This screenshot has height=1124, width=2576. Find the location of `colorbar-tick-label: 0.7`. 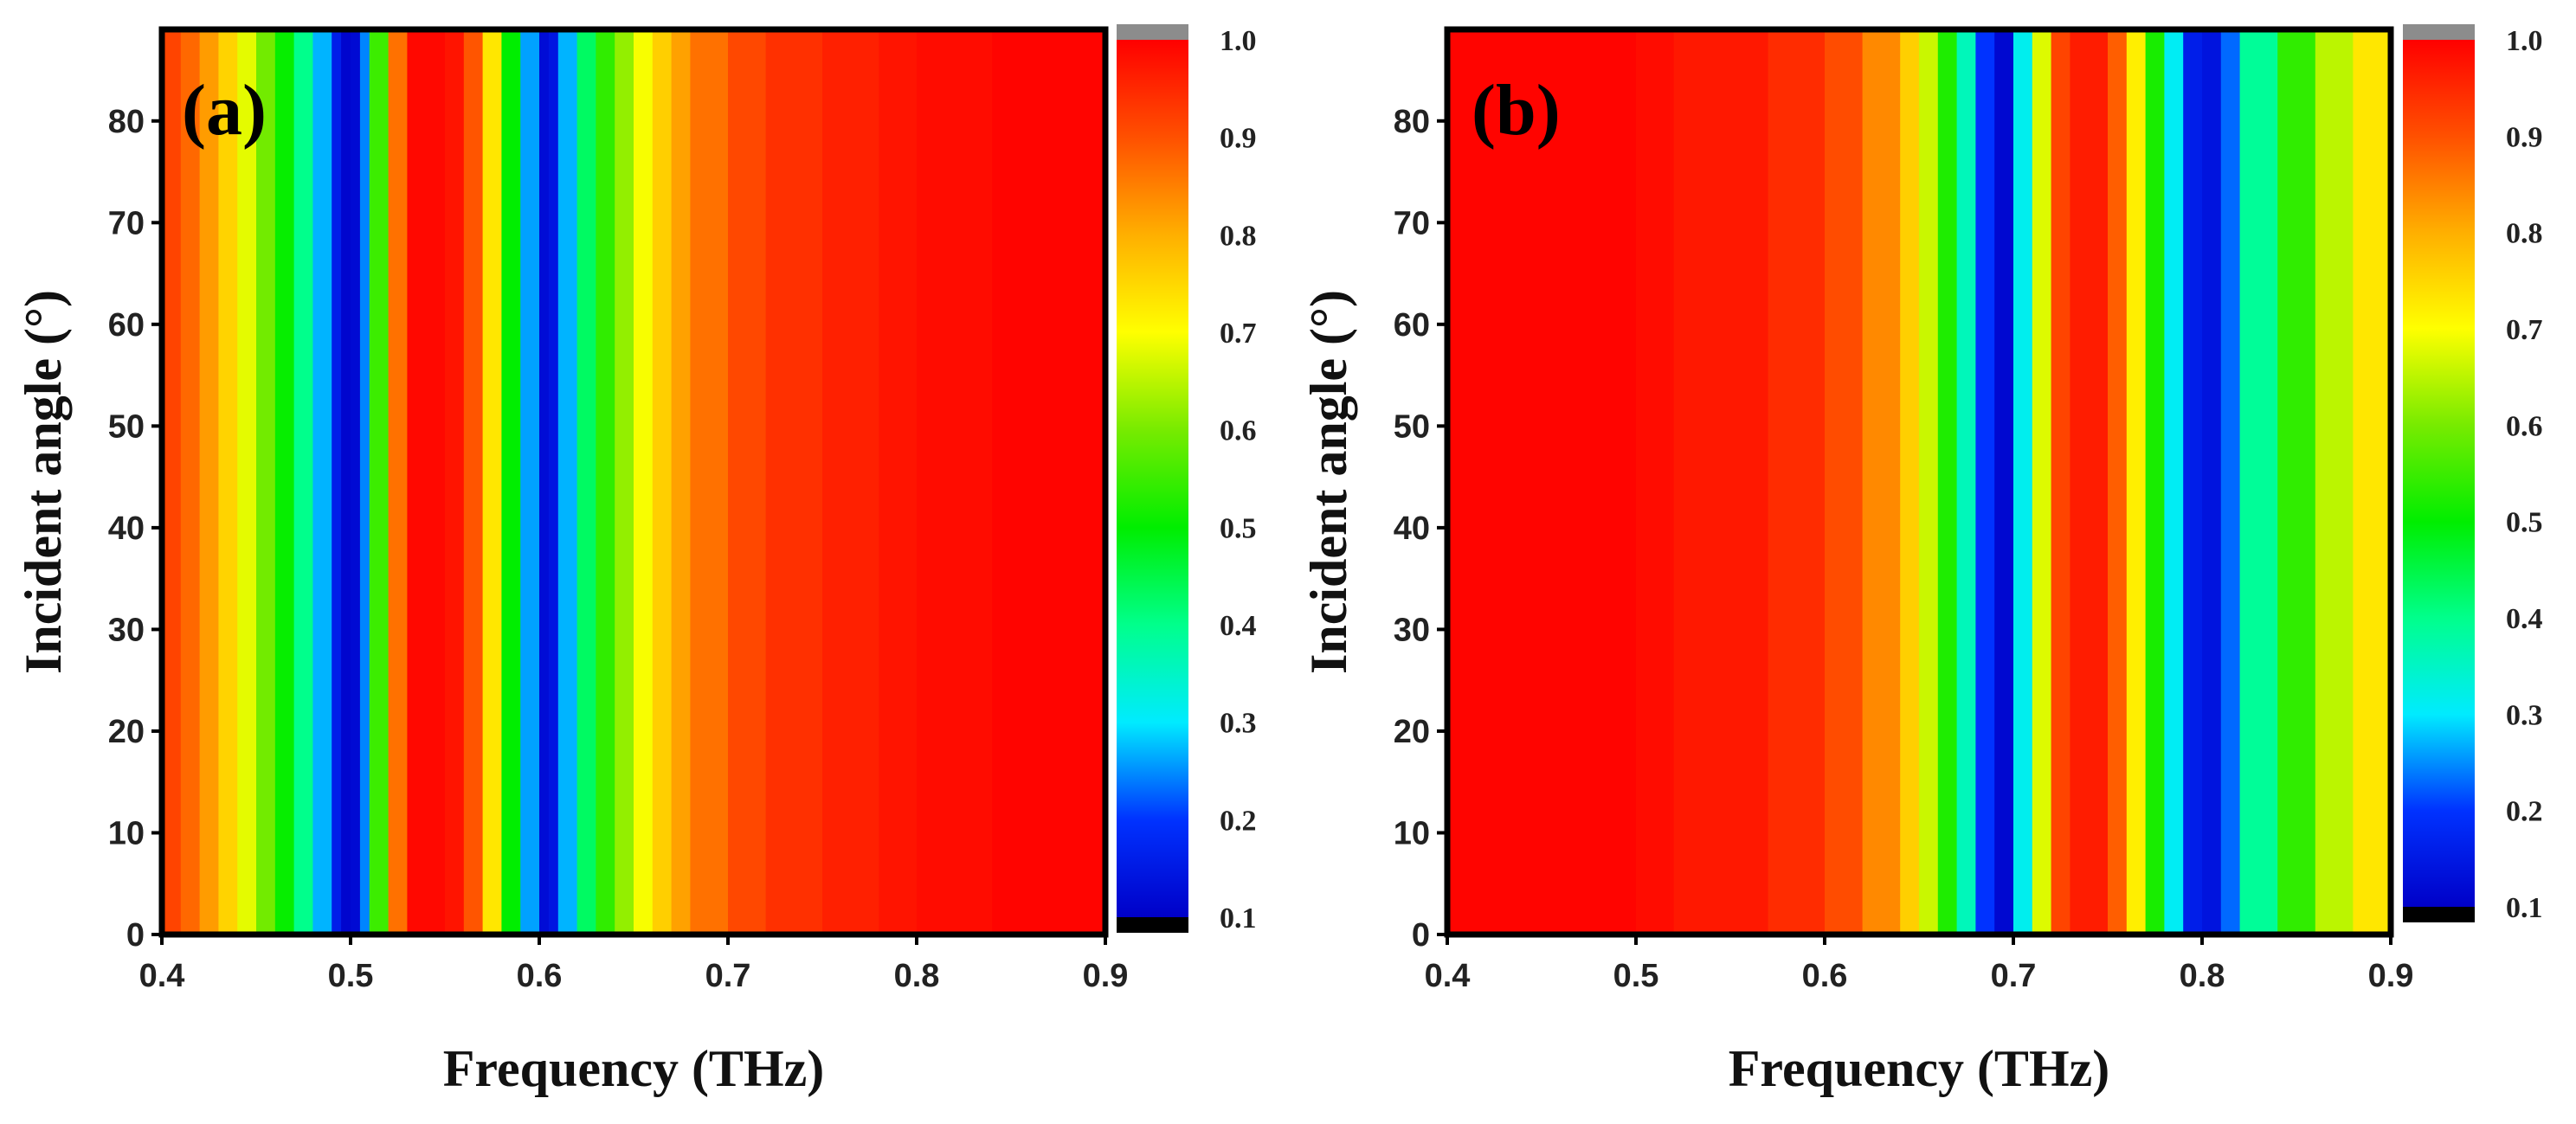

colorbar-tick-label: 0.7 is located at coordinates (2524, 330).